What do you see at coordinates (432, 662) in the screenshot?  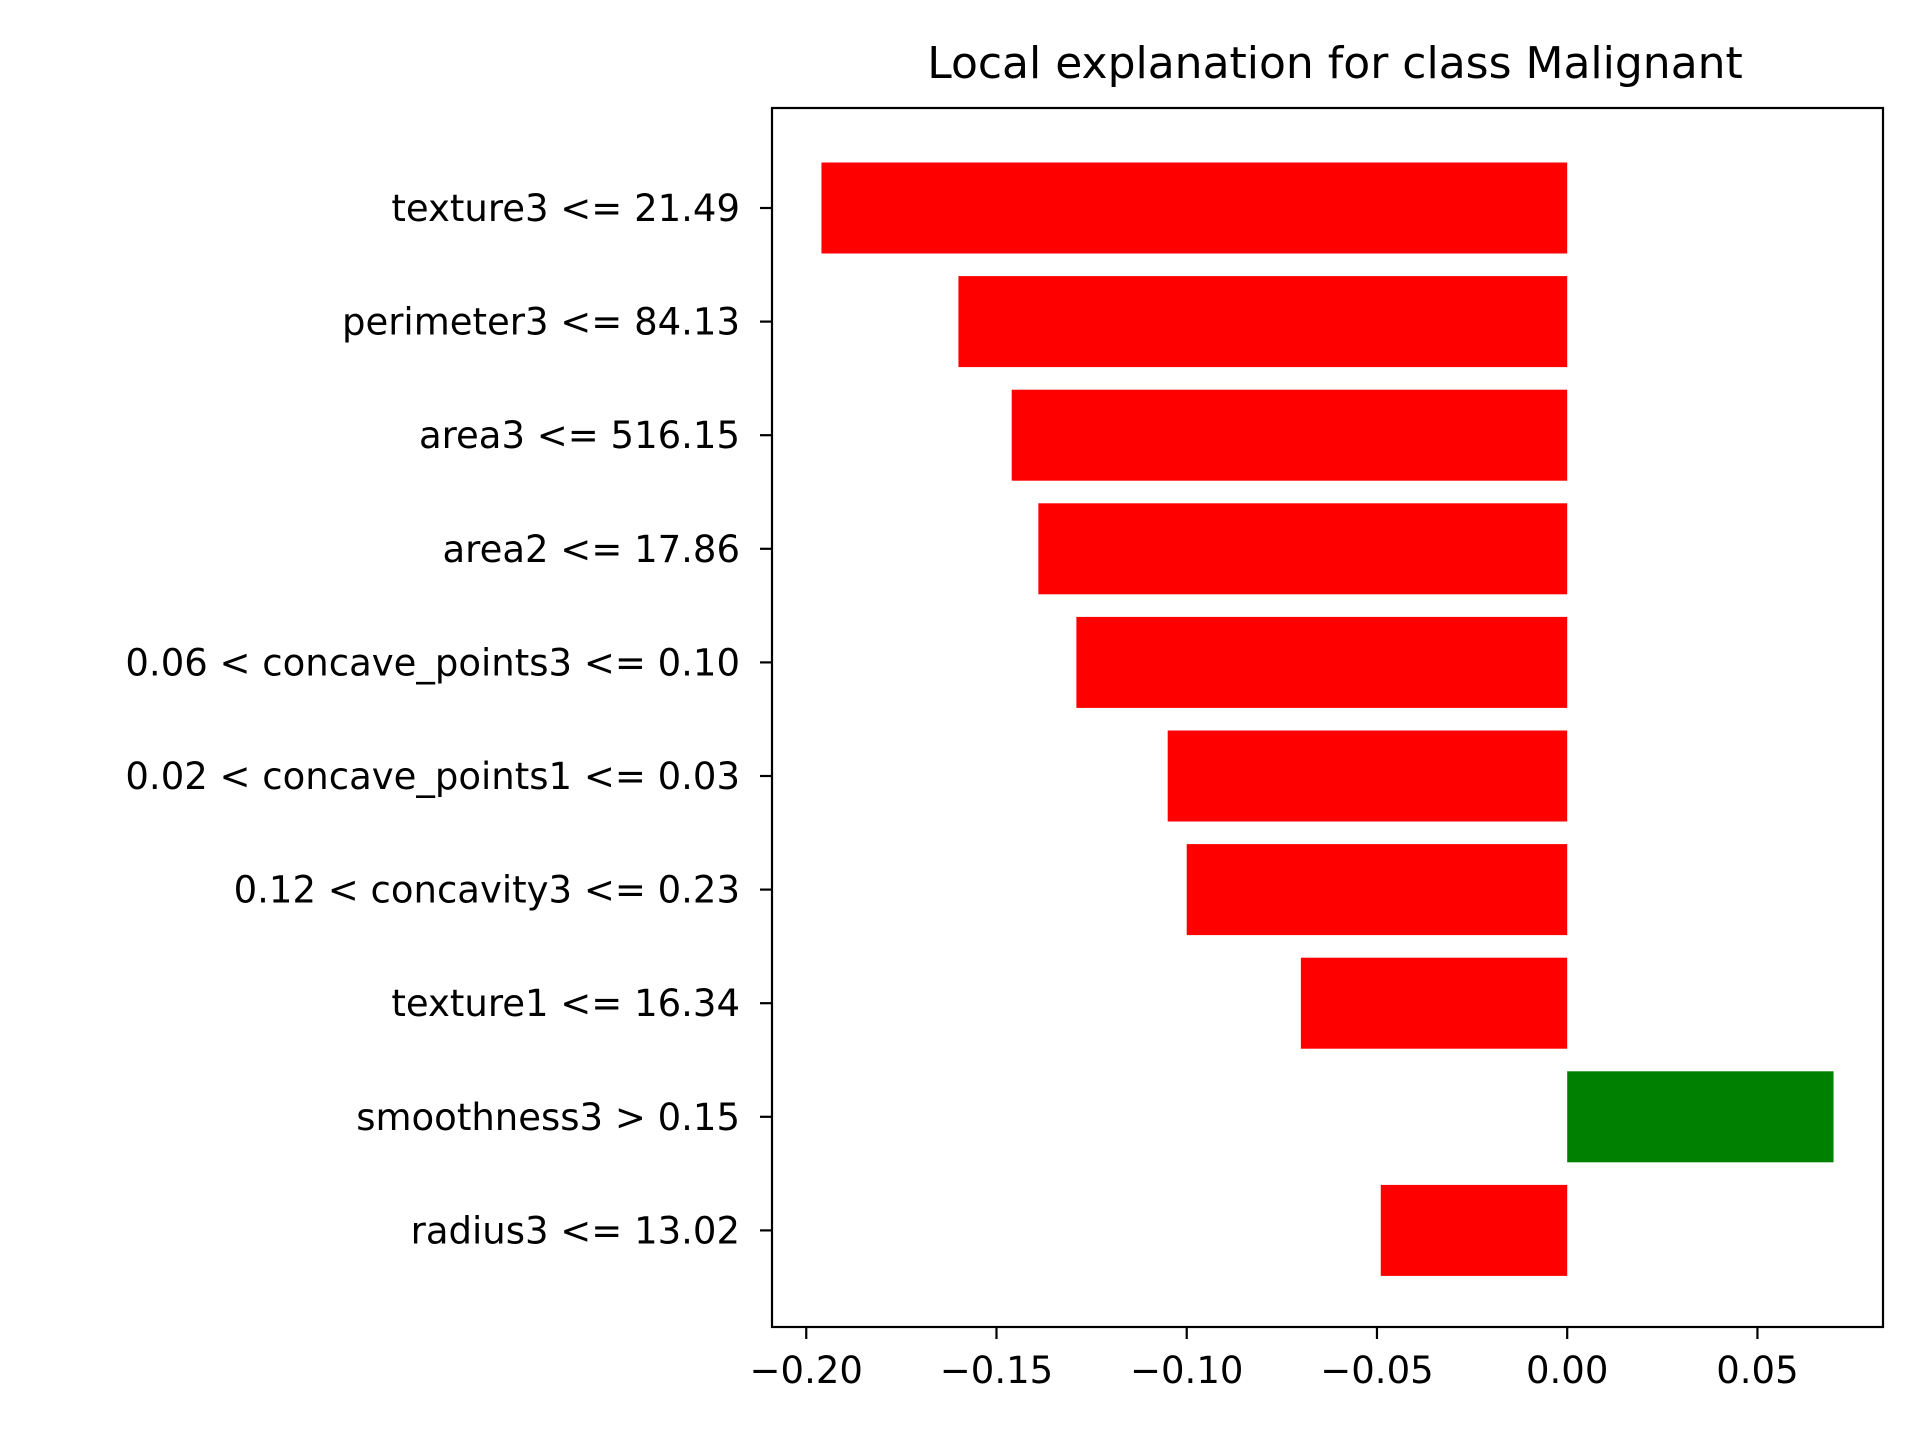 I see `y-tick-label: 0.06 < concave_points3 <= 0.10` at bounding box center [432, 662].